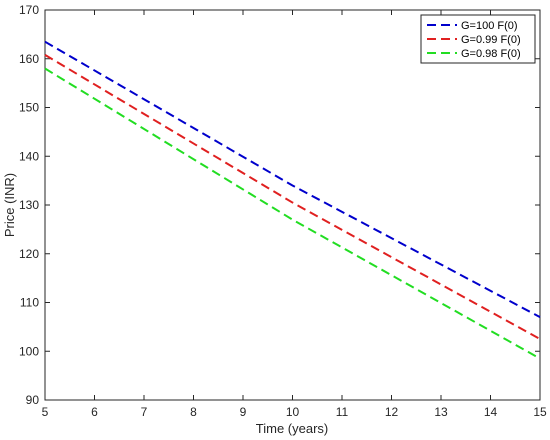 Image resolution: width=550 pixels, height=440 pixels. I want to click on x-tick-label: 15, so click(540, 412).